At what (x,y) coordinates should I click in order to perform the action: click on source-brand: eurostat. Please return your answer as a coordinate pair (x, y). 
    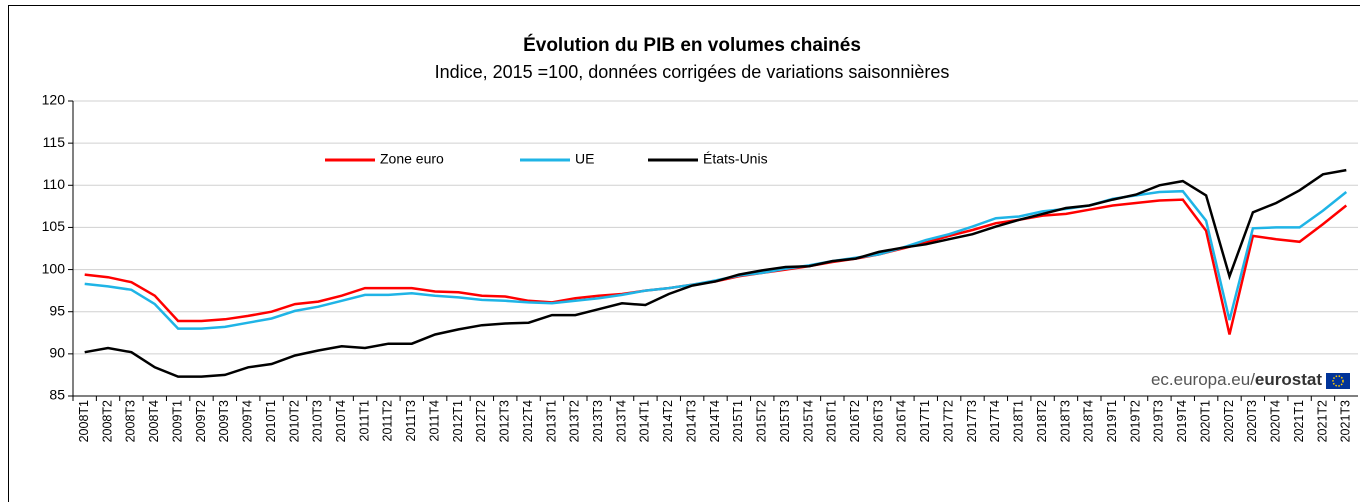
    Looking at the image, I should click on (1288, 379).